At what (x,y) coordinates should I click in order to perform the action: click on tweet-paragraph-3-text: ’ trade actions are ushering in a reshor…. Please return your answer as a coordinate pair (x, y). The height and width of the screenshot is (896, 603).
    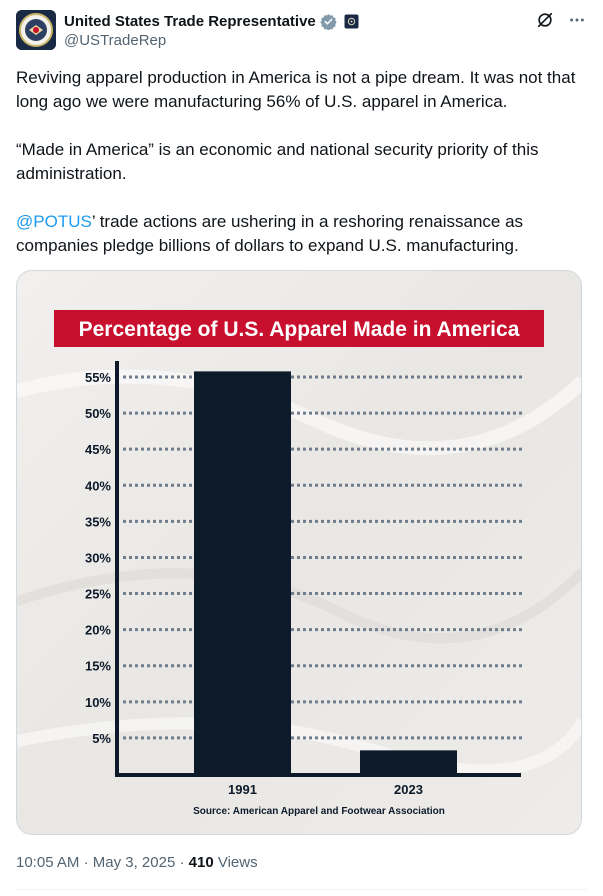
    Looking at the image, I should click on (270, 233).